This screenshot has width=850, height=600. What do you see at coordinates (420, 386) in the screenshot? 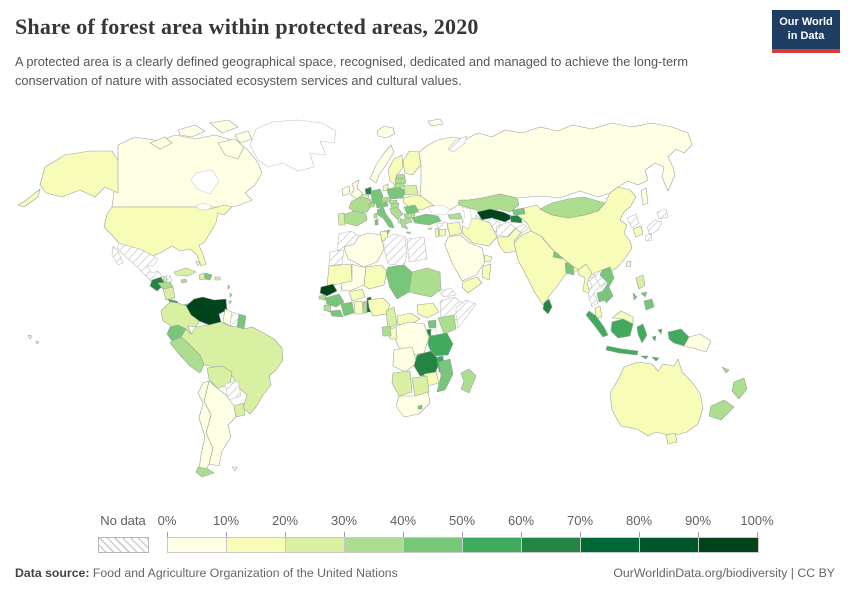
I see `country-botswana` at bounding box center [420, 386].